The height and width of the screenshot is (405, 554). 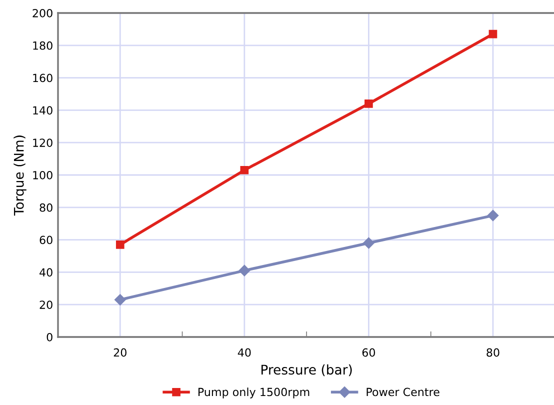 I want to click on y-tick-label: 60, so click(x=46, y=240).